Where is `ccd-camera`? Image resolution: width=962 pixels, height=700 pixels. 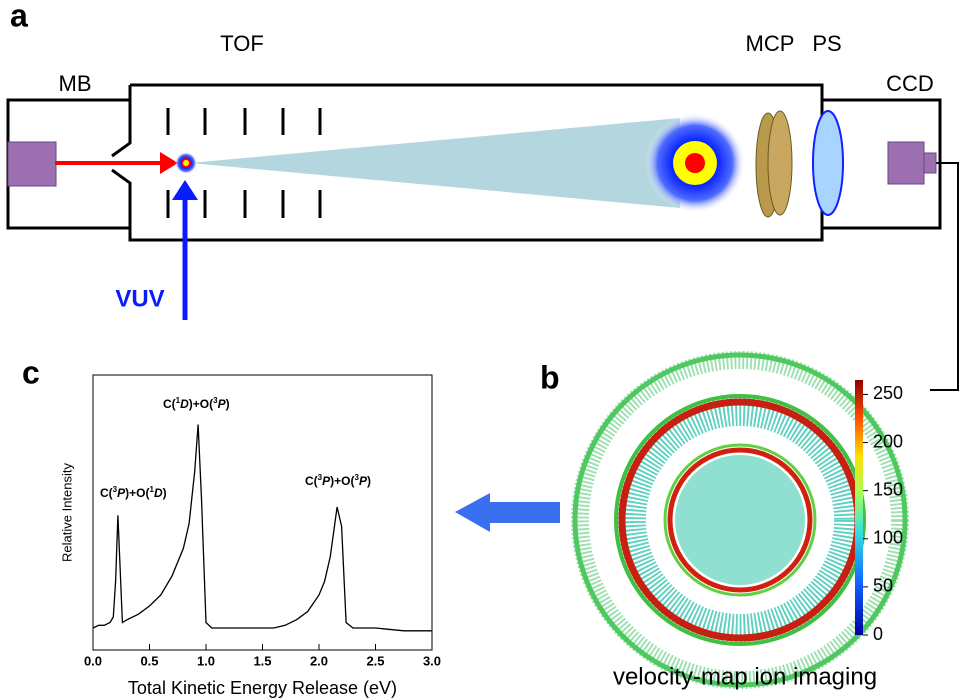
ccd-camera is located at coordinates (906, 163).